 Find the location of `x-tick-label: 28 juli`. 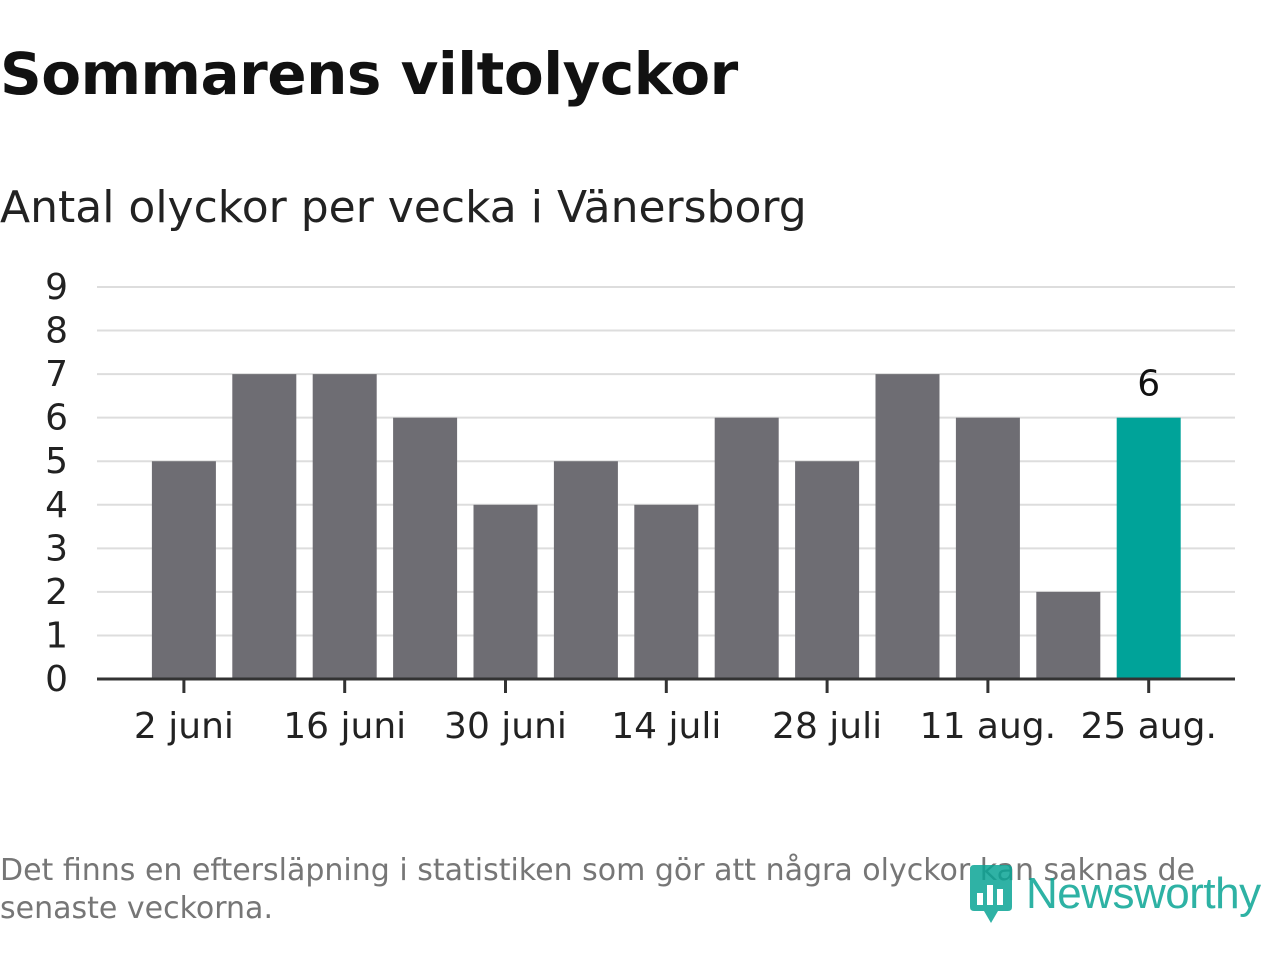

x-tick-label: 28 juli is located at coordinates (827, 726).